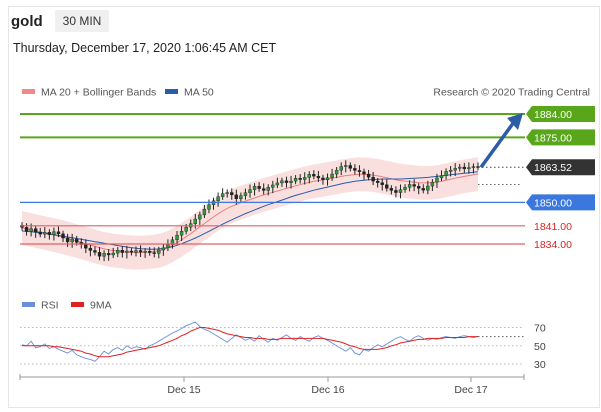 This screenshot has width=601, height=412. What do you see at coordinates (470, 390) in the screenshot?
I see `x-tick-label: Dec 17` at bounding box center [470, 390].